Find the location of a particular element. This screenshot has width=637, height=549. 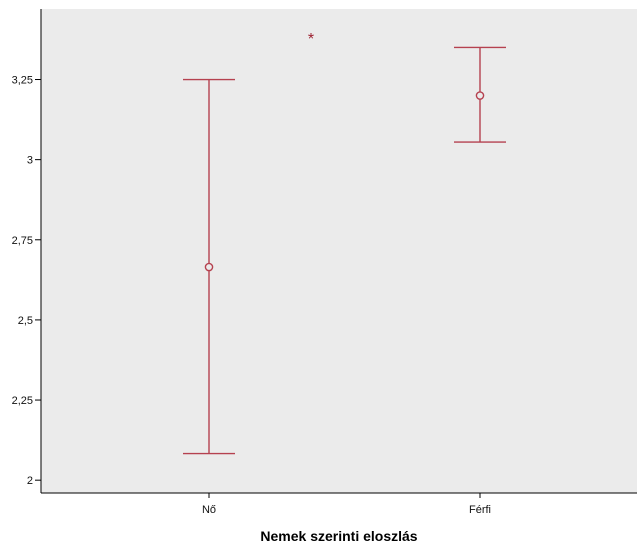

x-axis-ticks: Nő Férfi is located at coordinates (346, 504).